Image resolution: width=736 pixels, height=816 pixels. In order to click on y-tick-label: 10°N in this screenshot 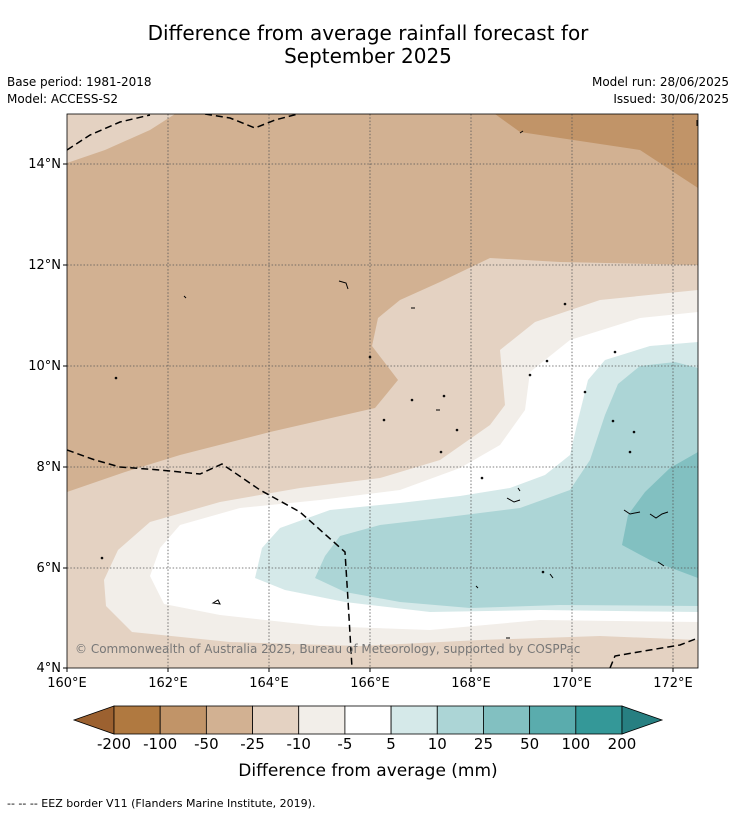, I will do `click(44, 366)`.